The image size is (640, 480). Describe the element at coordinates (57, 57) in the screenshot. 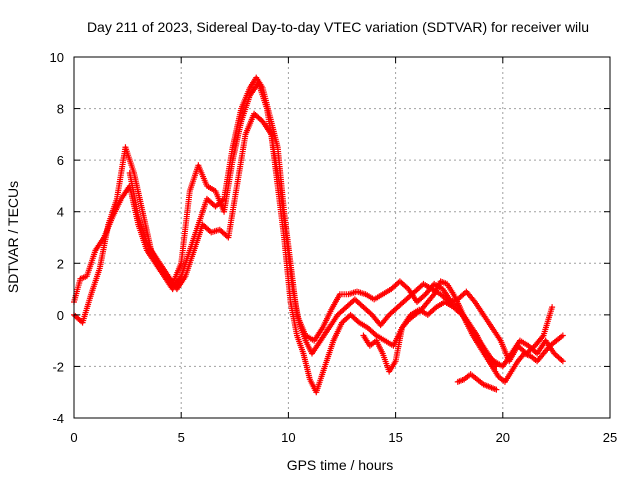

I see `y-tick-label: 10` at that location.